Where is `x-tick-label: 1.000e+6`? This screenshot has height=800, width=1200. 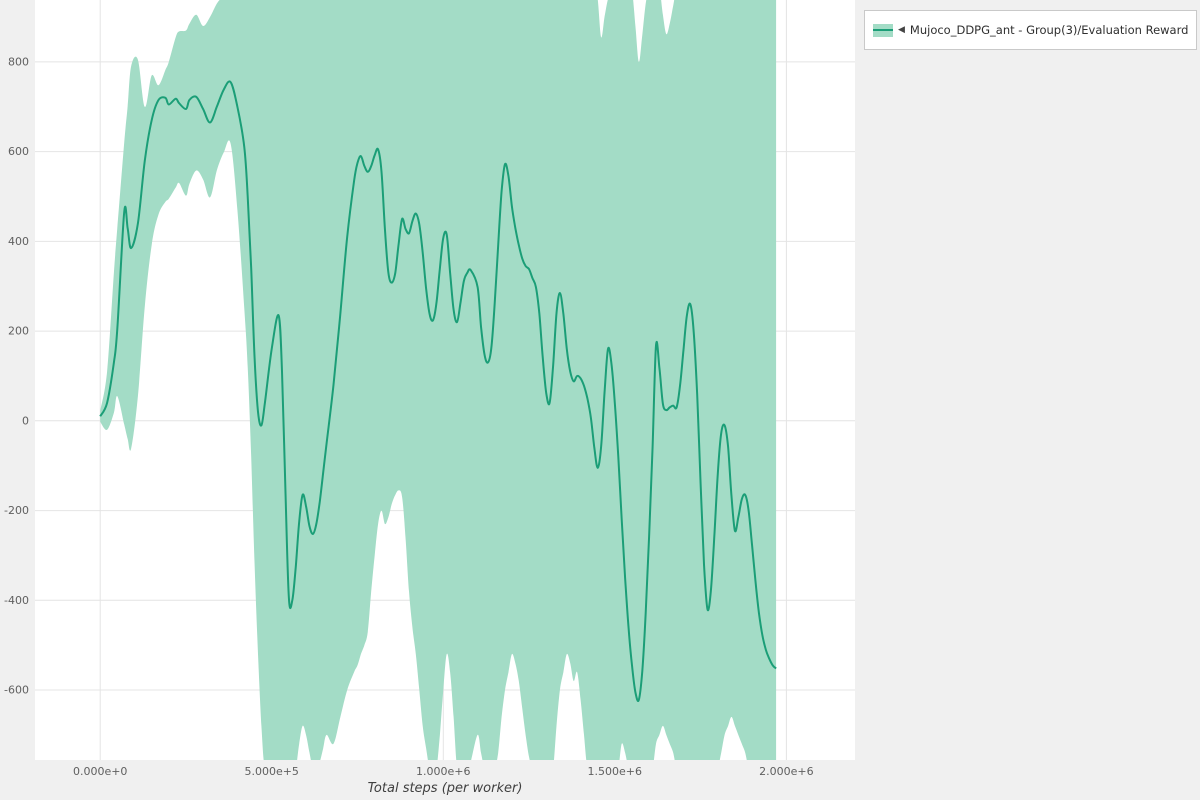
x-tick-label: 1.000e+6 is located at coordinates (443, 771).